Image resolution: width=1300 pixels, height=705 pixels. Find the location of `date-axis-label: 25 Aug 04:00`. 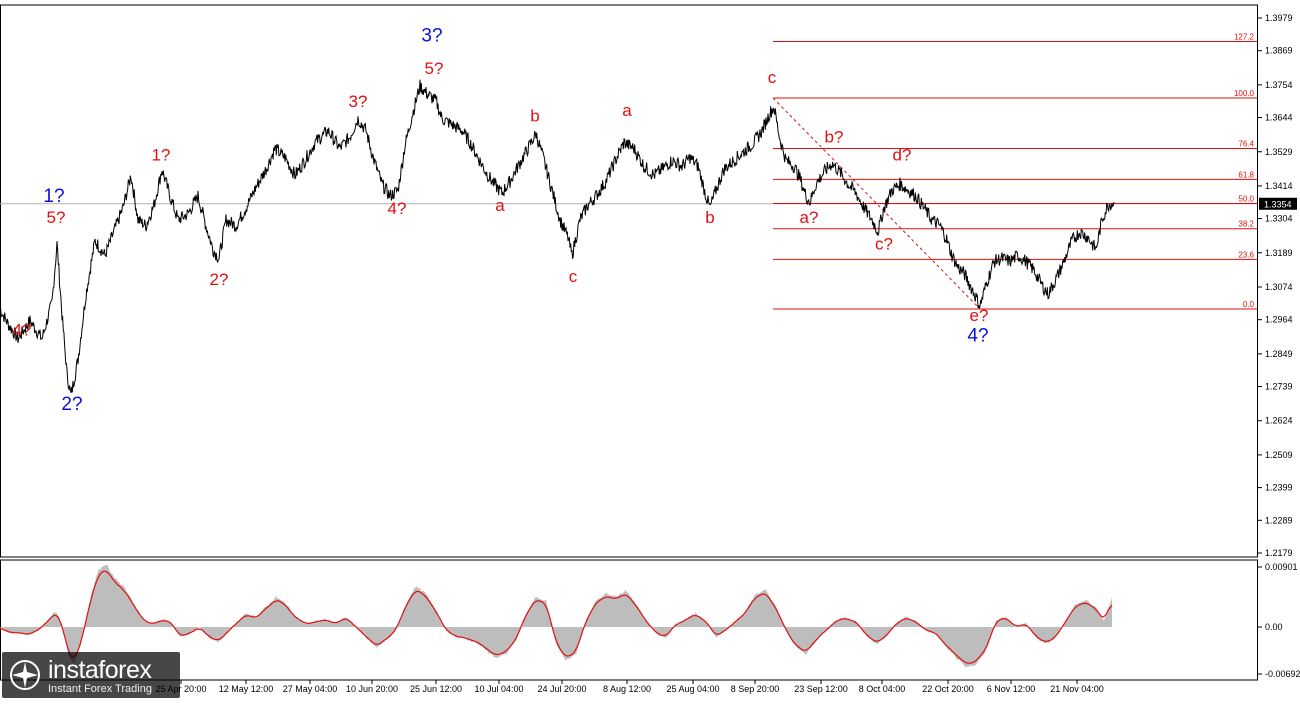

date-axis-label: 25 Aug 04:00 is located at coordinates (692, 689).